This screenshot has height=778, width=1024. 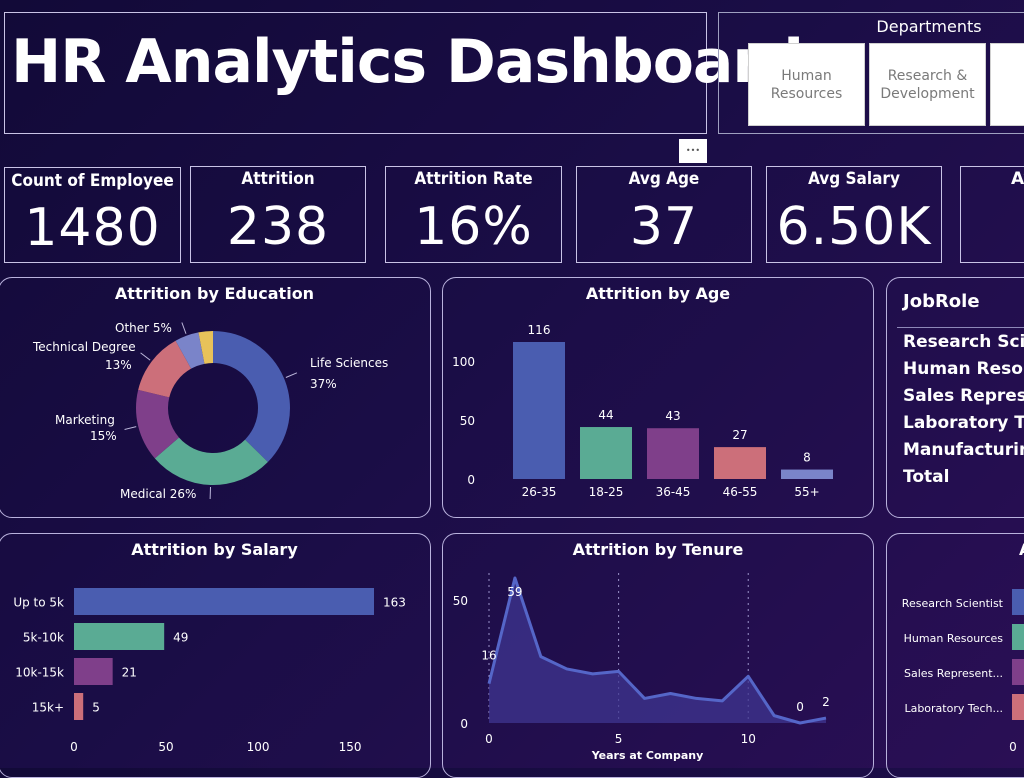 I want to click on x-tick-label: 18-25, so click(x=606, y=492).